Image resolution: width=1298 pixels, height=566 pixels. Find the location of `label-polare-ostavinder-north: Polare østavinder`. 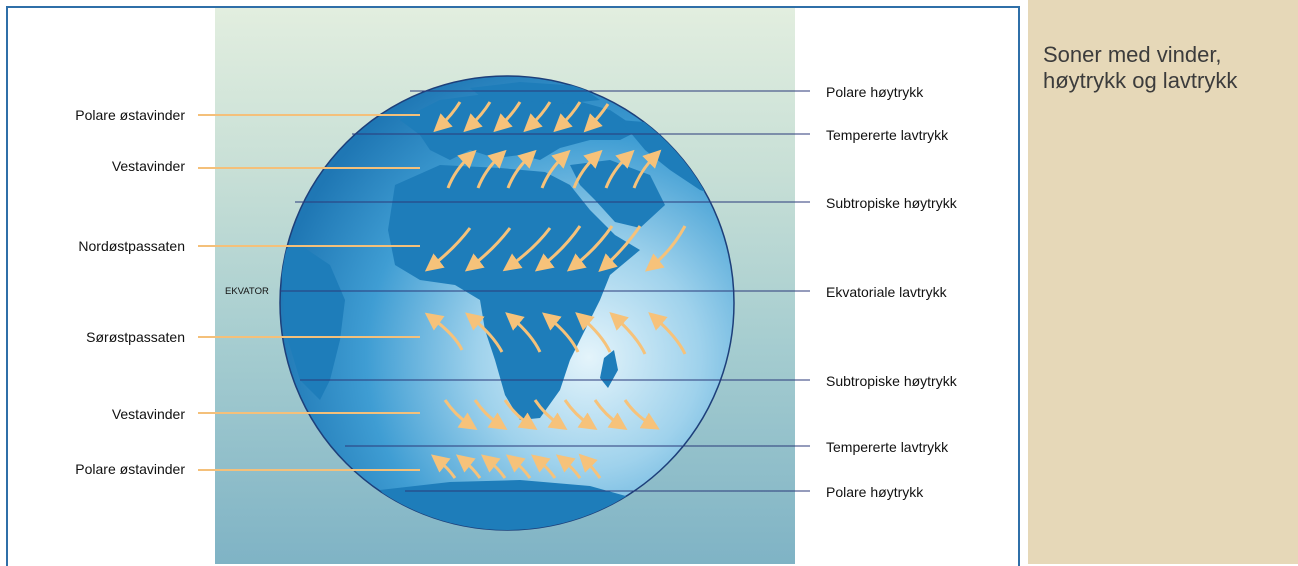

label-polare-ostavinder-north: Polare østavinder is located at coordinates (130, 115).